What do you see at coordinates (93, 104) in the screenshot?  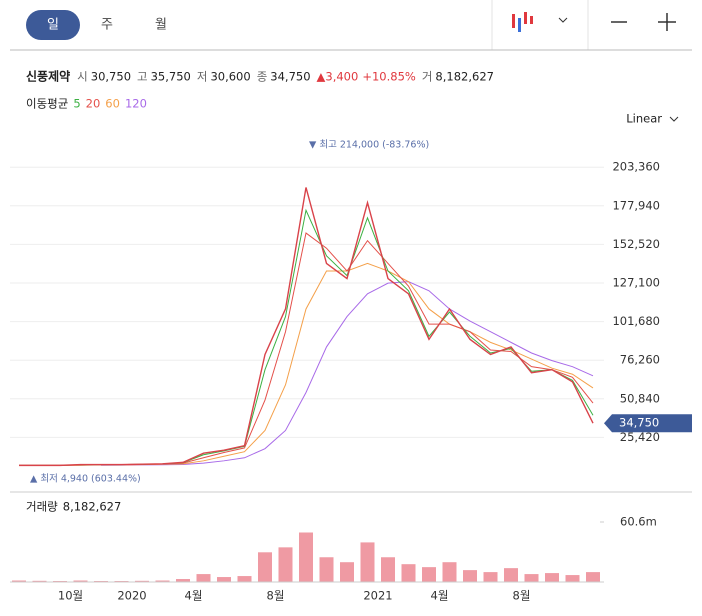 I see `legend-entry: 20` at bounding box center [93, 104].